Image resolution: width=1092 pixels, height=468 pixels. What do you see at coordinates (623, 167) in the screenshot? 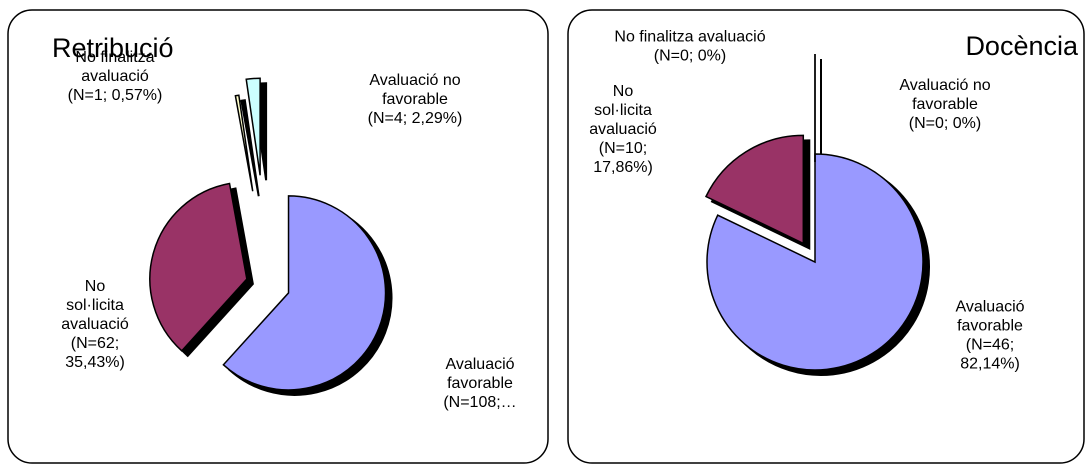
I see `data-label: 17,86%)` at bounding box center [623, 167].